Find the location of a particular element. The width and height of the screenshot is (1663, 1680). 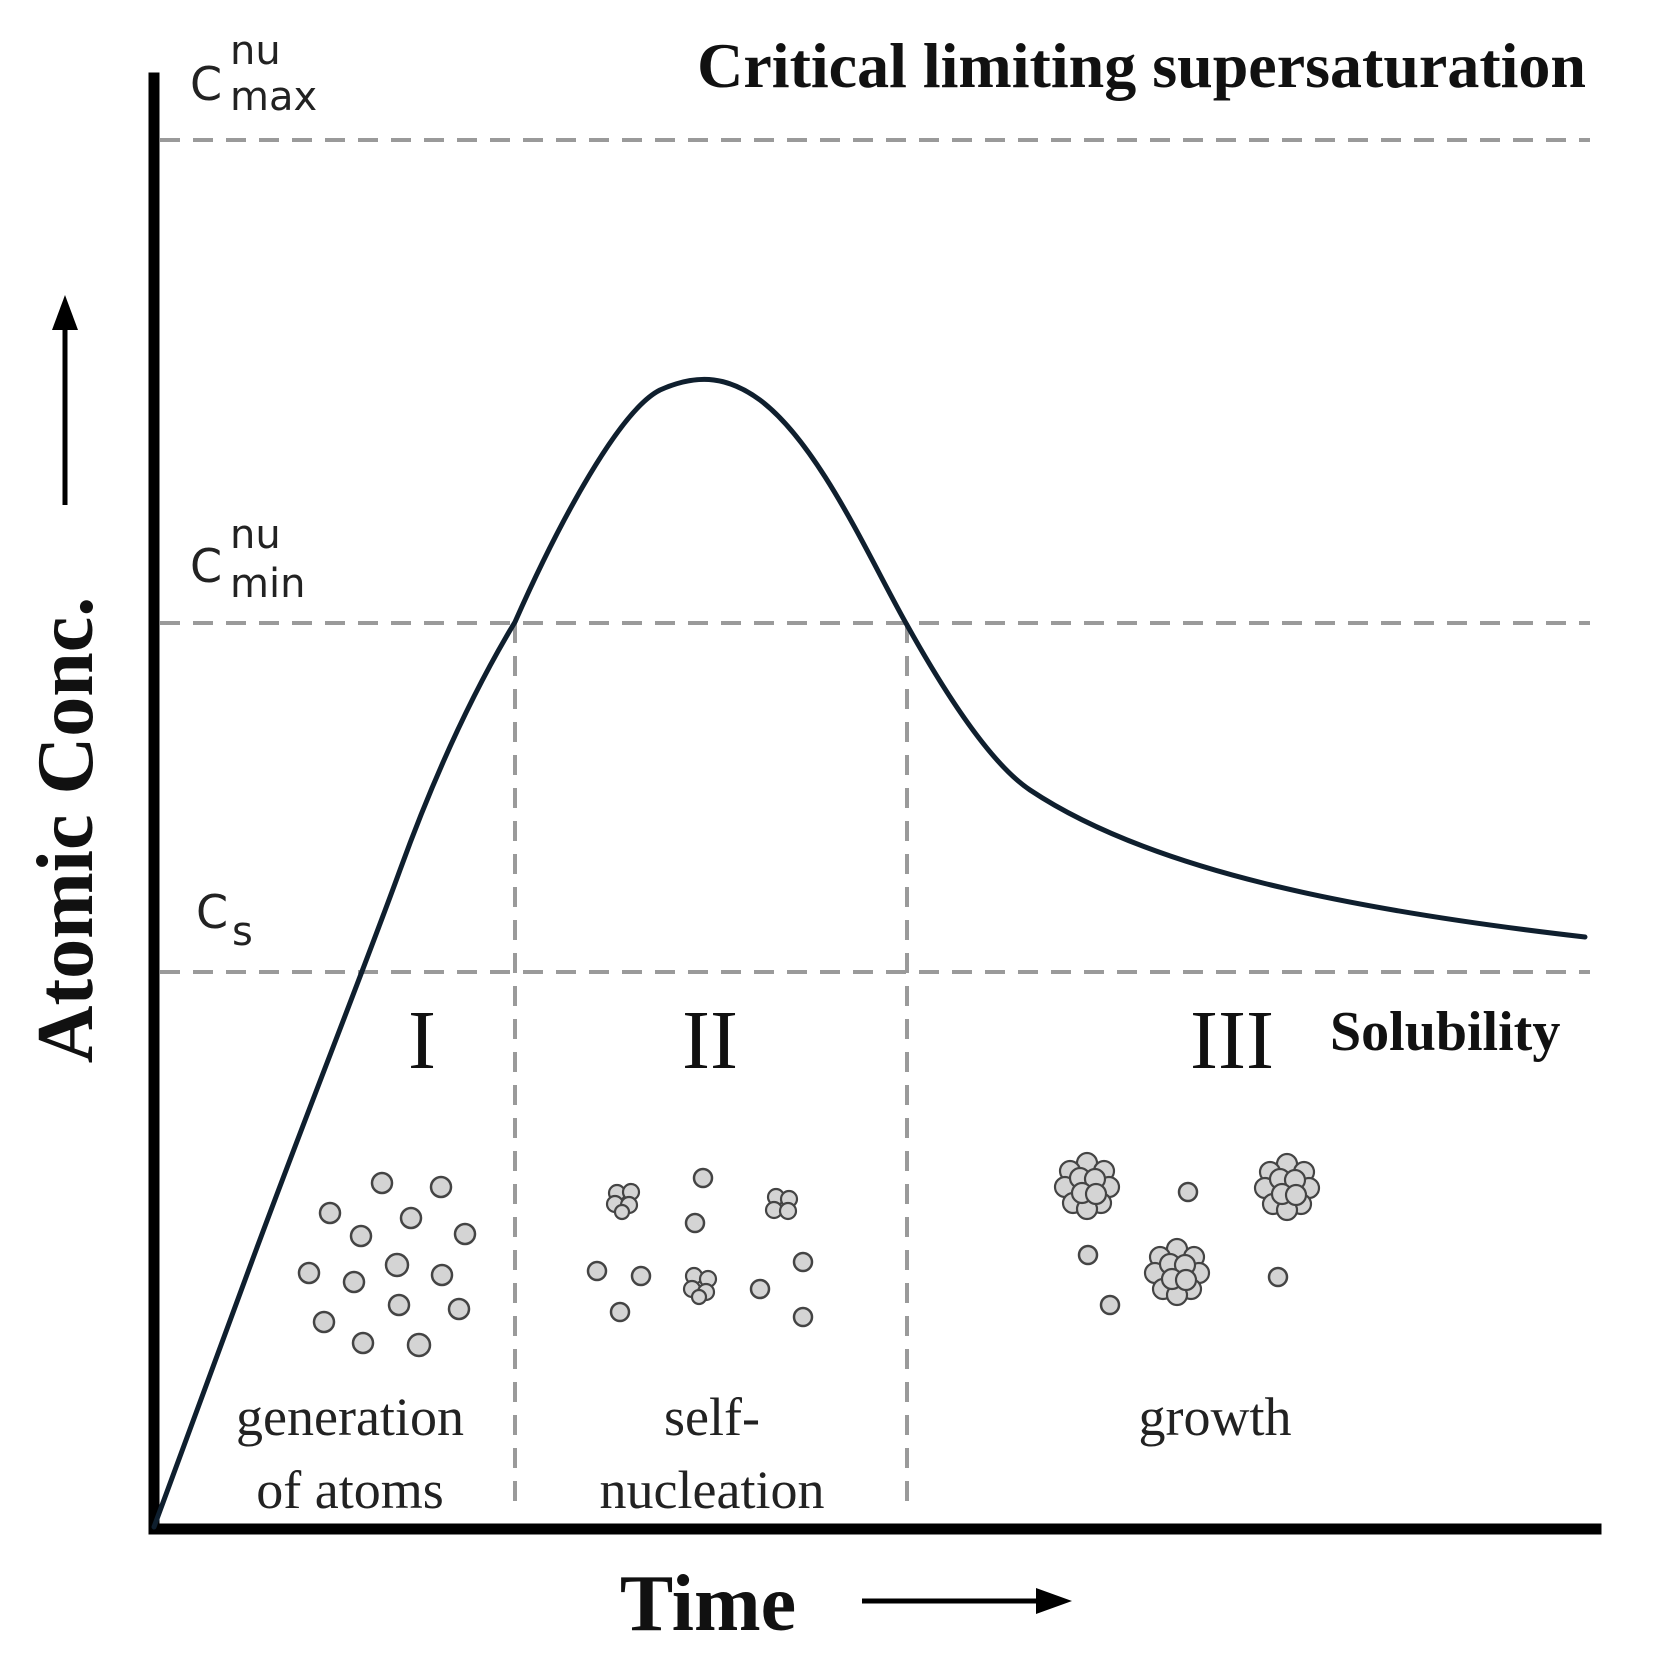

diagram-title: Critical limiting supersaturation is located at coordinates (1141, 65).